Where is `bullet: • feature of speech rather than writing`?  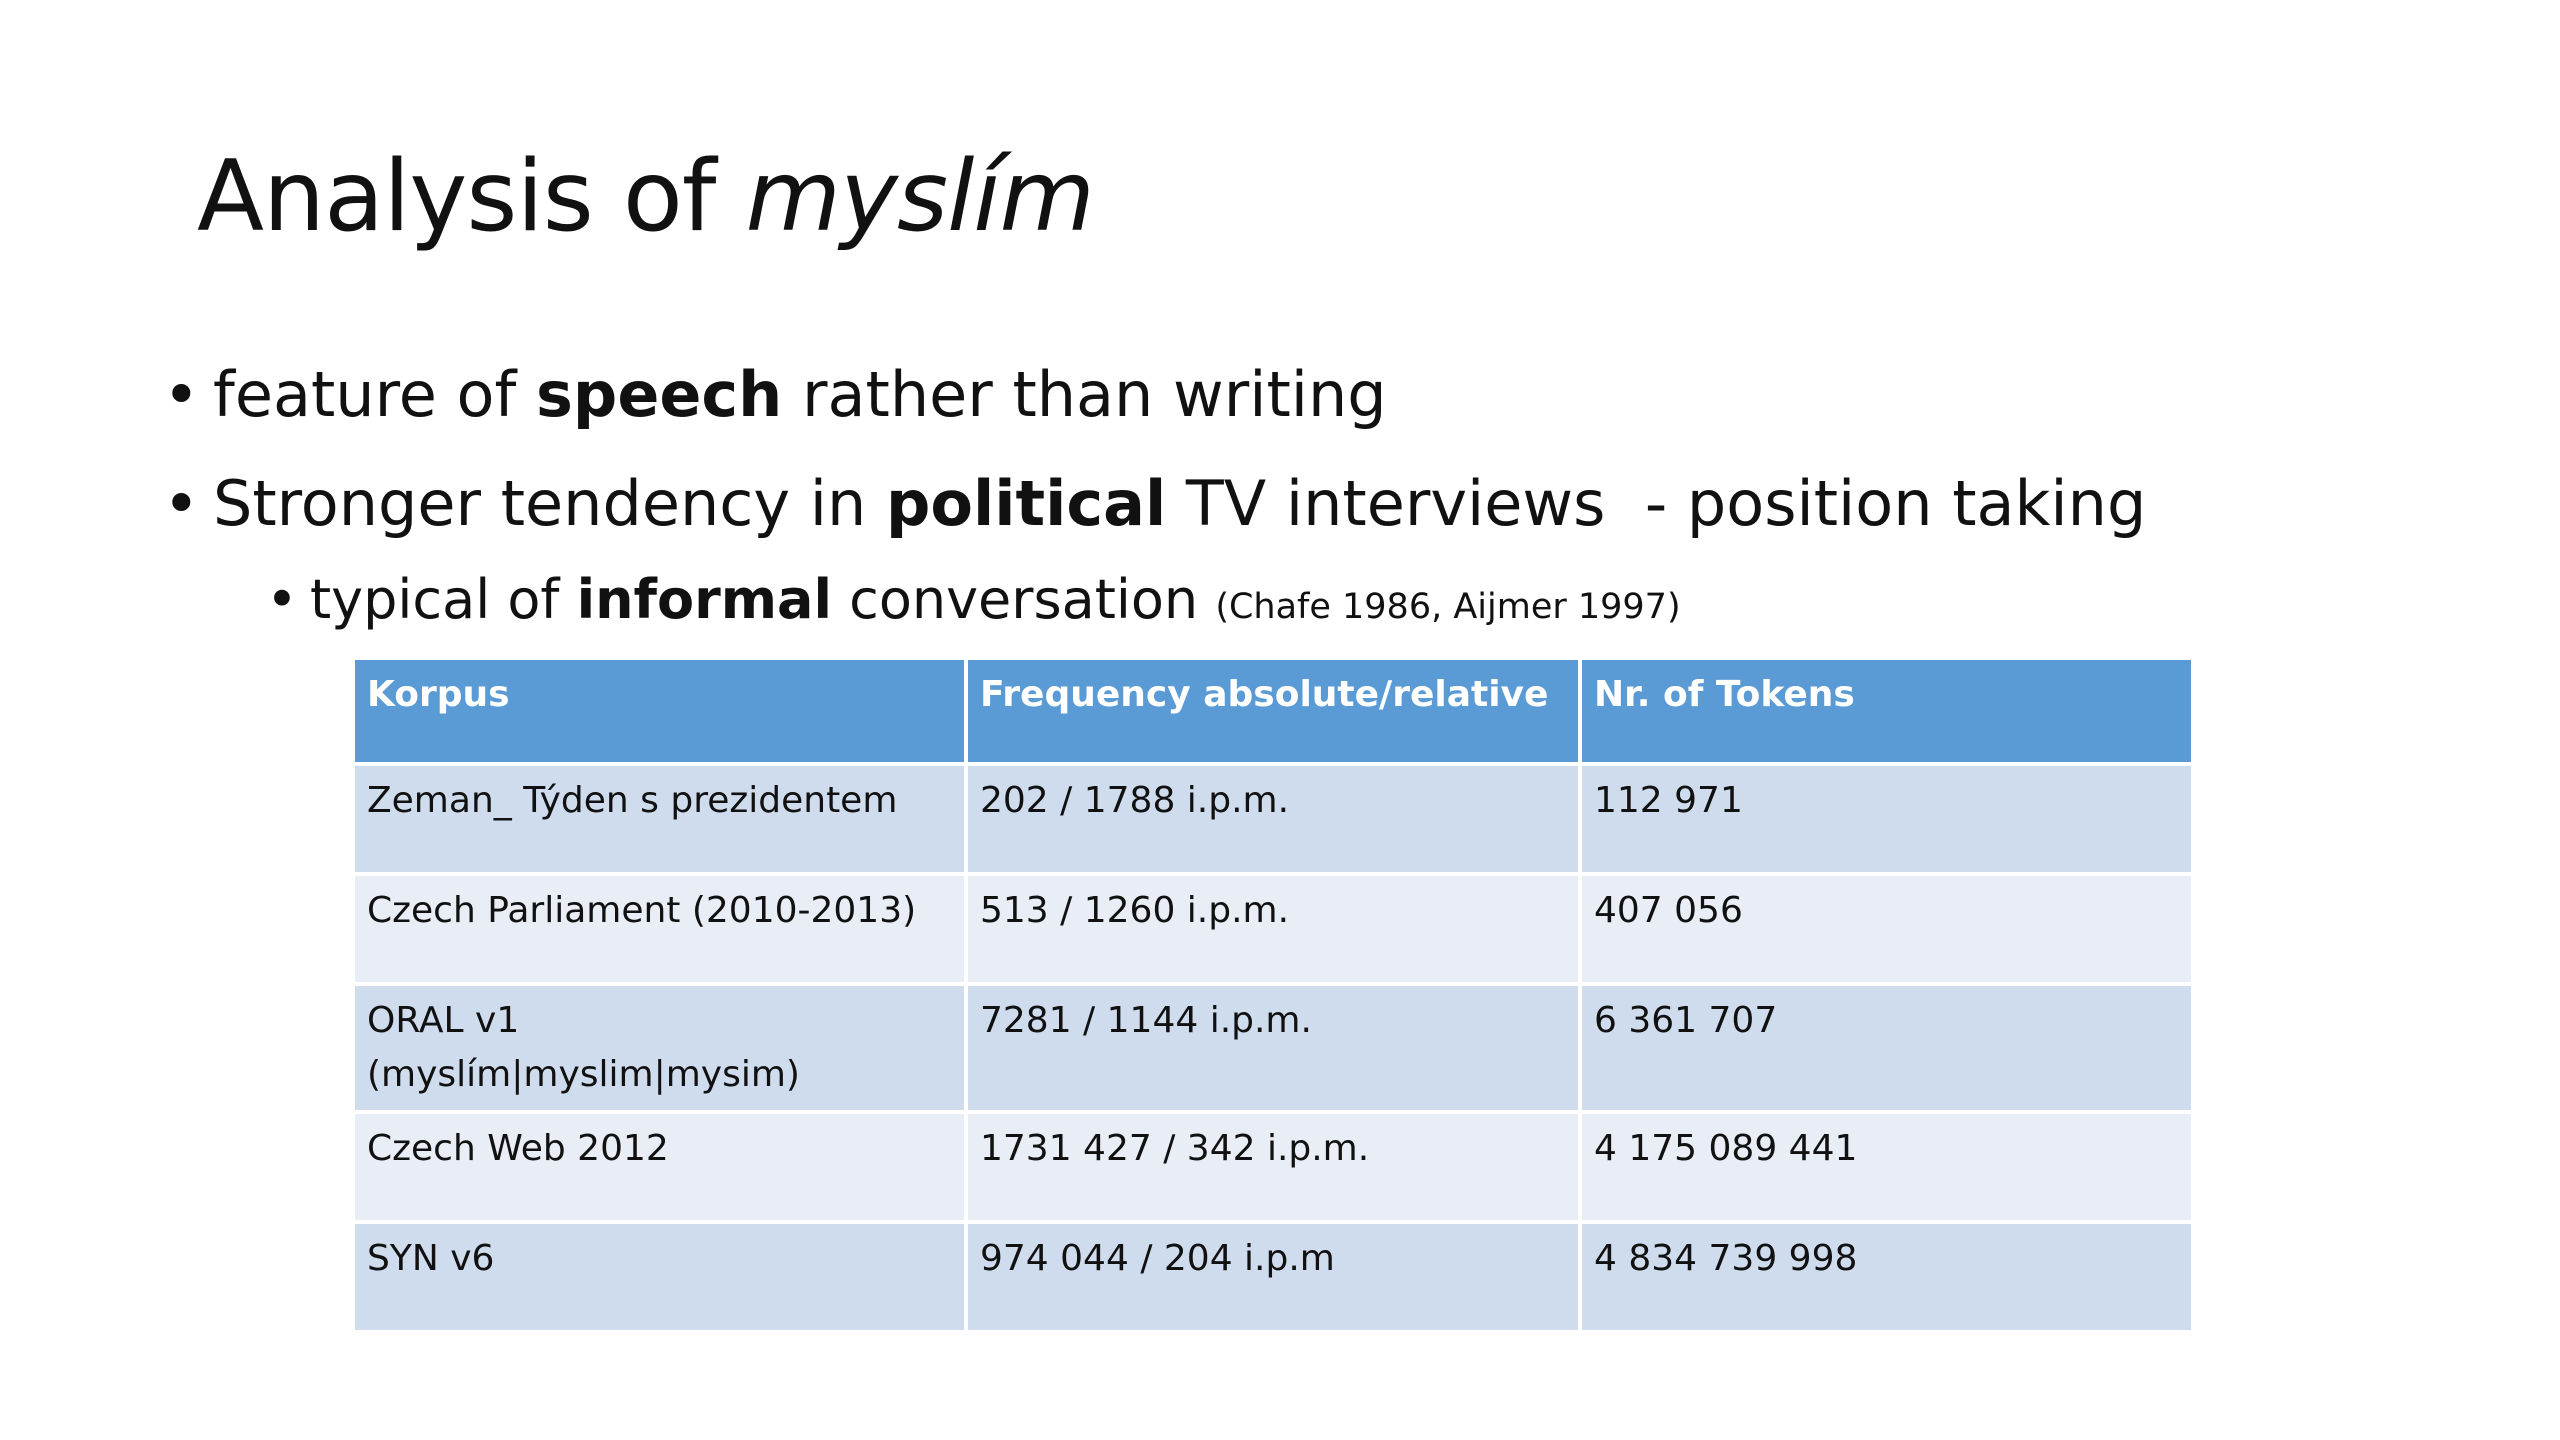 bullet: • feature of speech rather than writing is located at coordinates (775, 394).